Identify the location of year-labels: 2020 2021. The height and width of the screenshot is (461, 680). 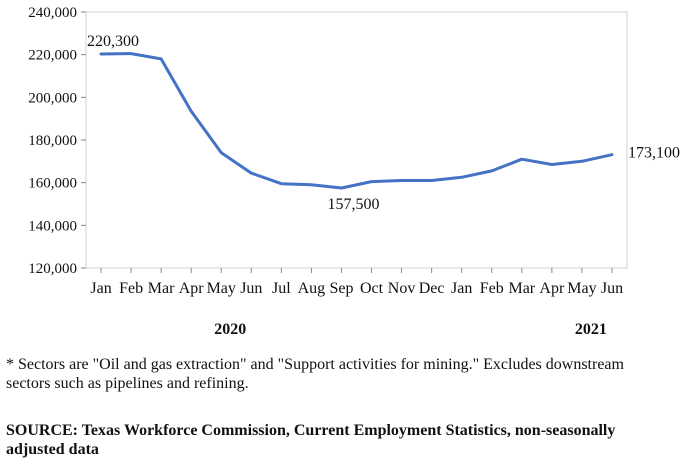
(410, 329).